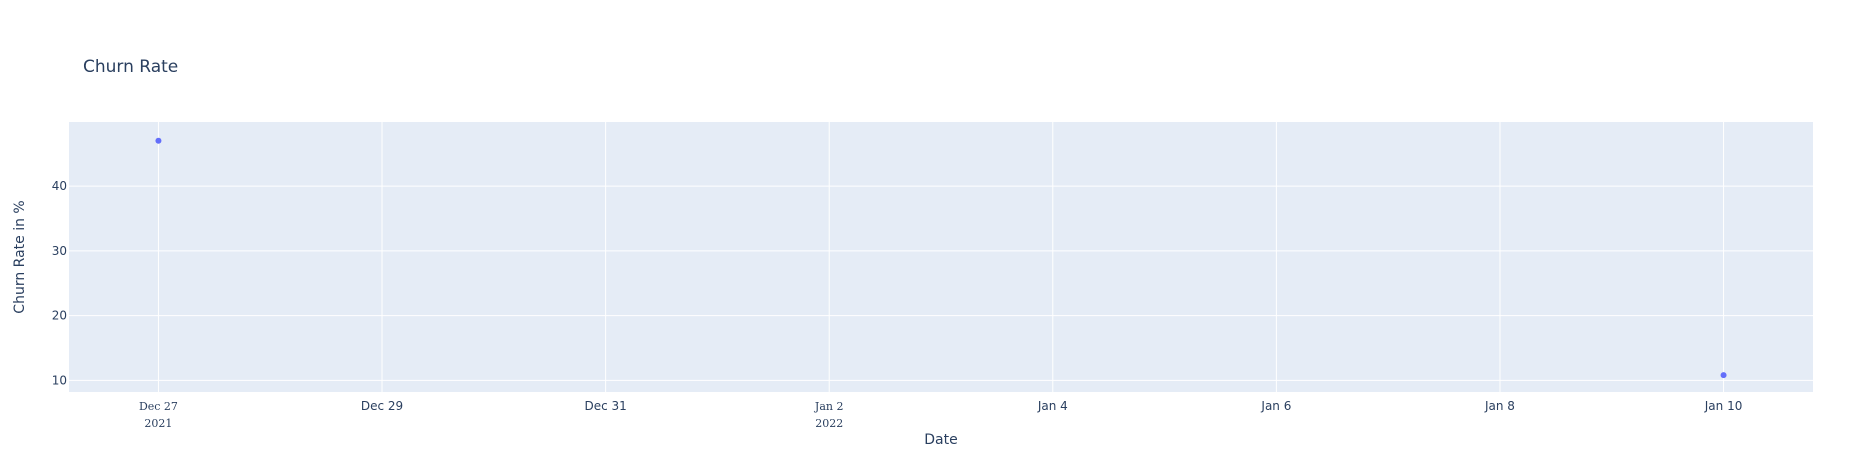 This screenshot has width=1863, height=451. I want to click on x-tick-year-label: 2022, so click(829, 423).